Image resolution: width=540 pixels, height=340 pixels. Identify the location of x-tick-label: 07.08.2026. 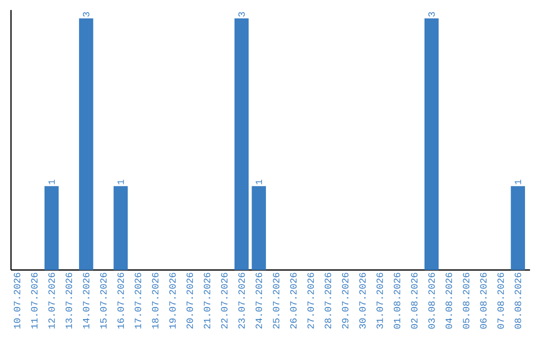
(500, 300).